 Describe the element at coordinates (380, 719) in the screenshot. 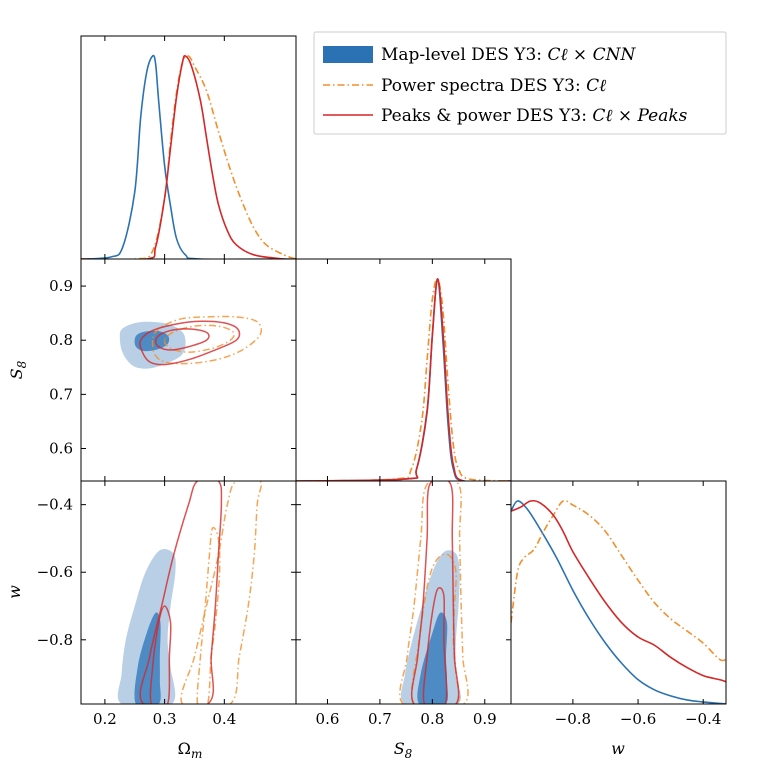

I see `xtick-label-s8-1: 0.7` at that location.